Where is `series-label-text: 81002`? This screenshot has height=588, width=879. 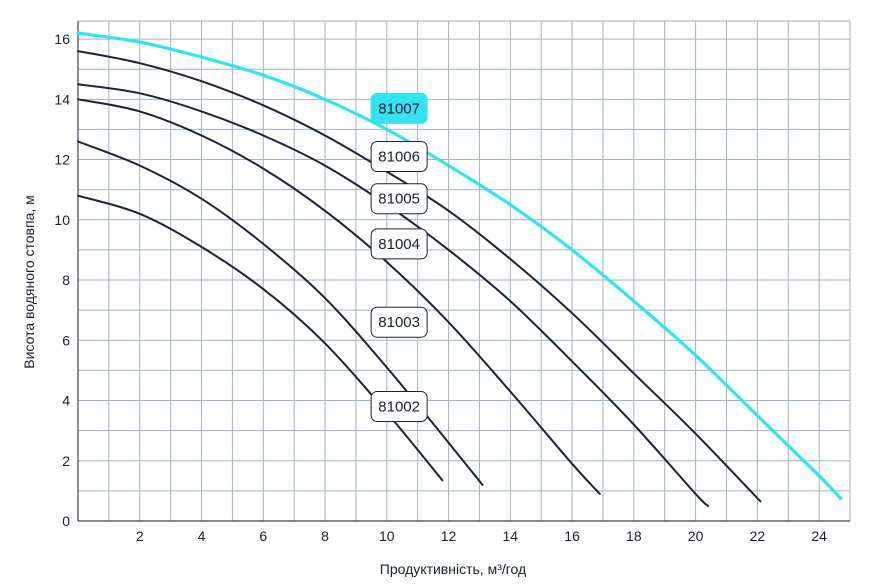 series-label-text: 81002 is located at coordinates (399, 407).